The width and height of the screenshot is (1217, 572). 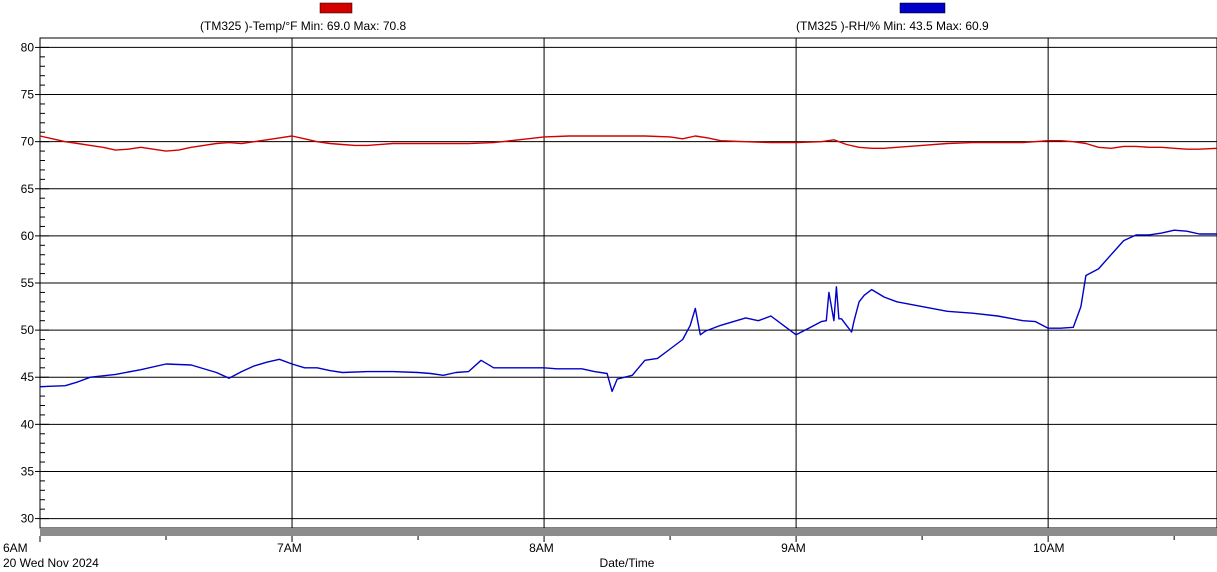 I want to click on y-tick-label: 35, so click(x=28, y=471).